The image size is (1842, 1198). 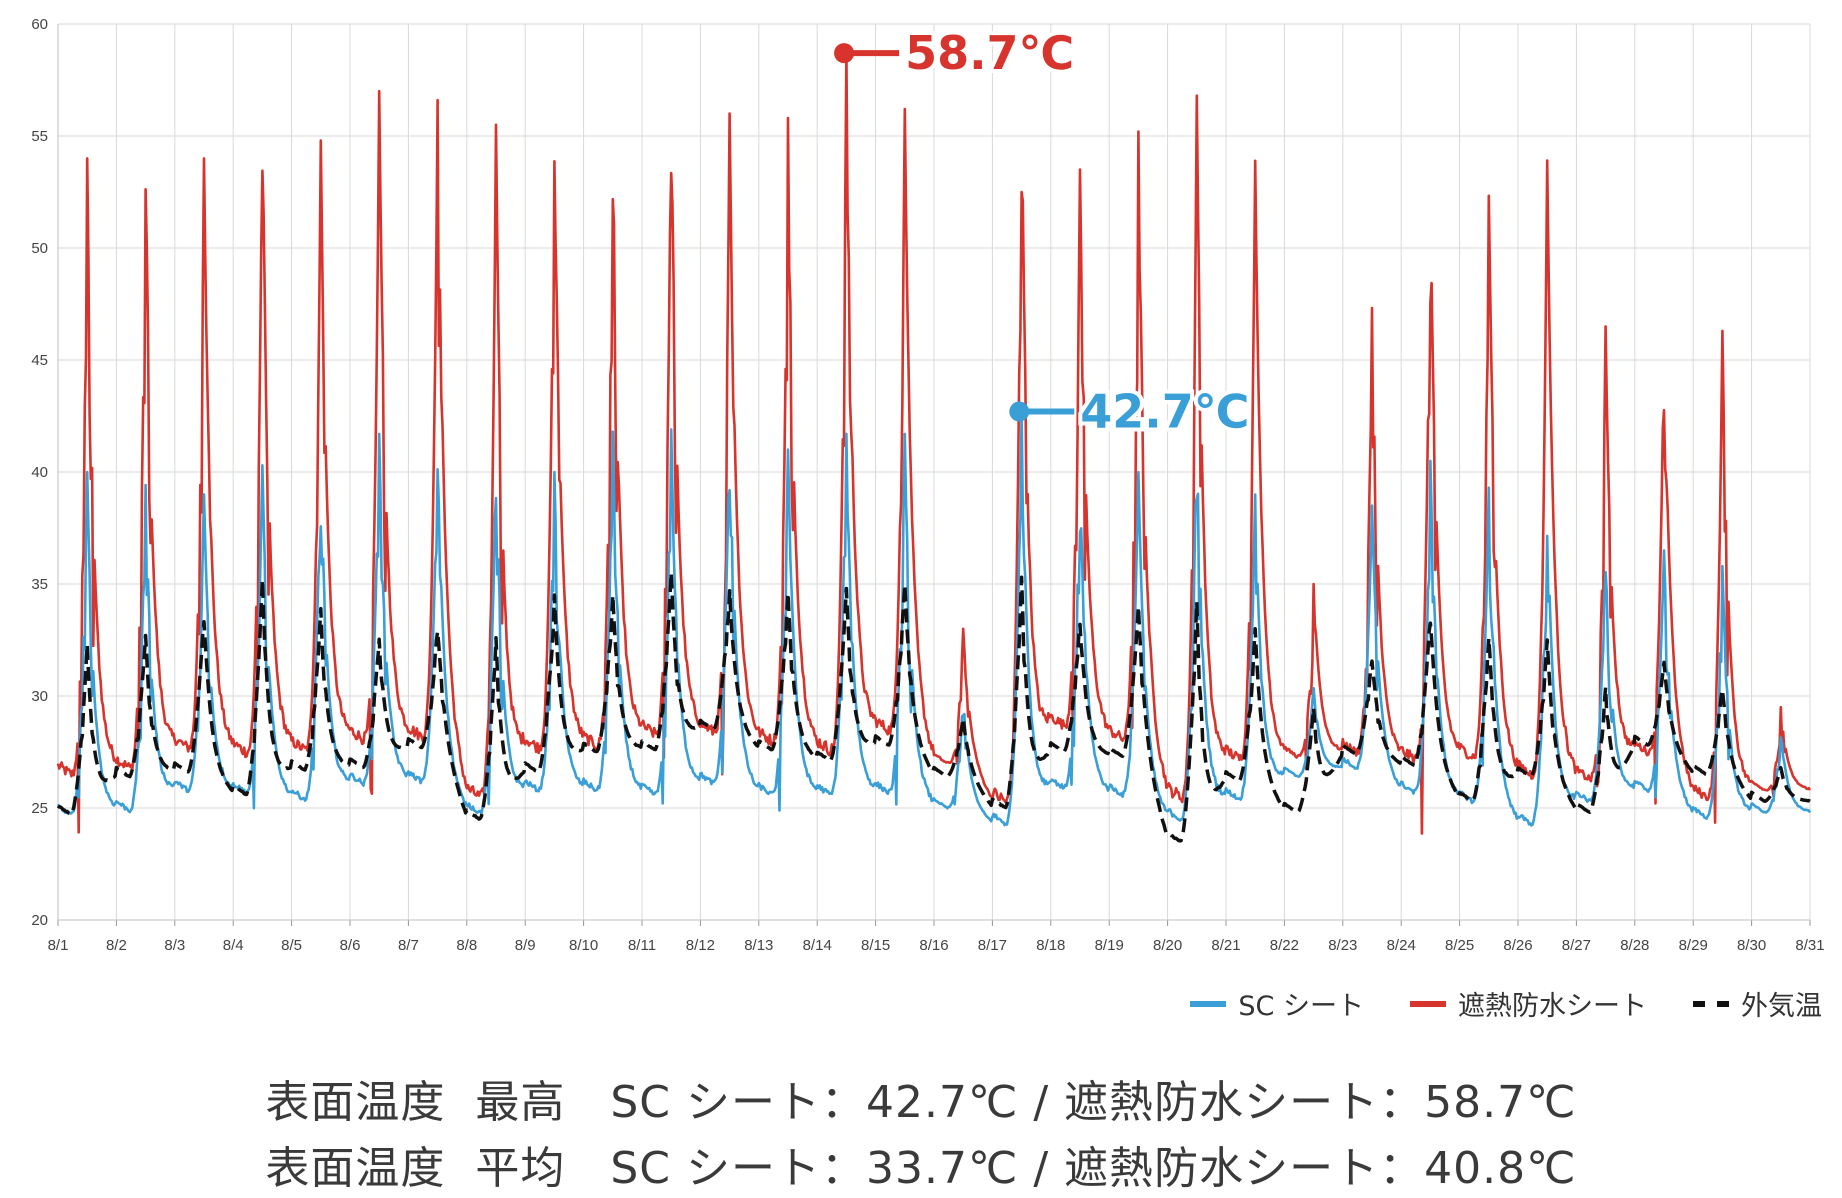 I want to click on x-tick-label: 8/25, so click(x=1459, y=945).